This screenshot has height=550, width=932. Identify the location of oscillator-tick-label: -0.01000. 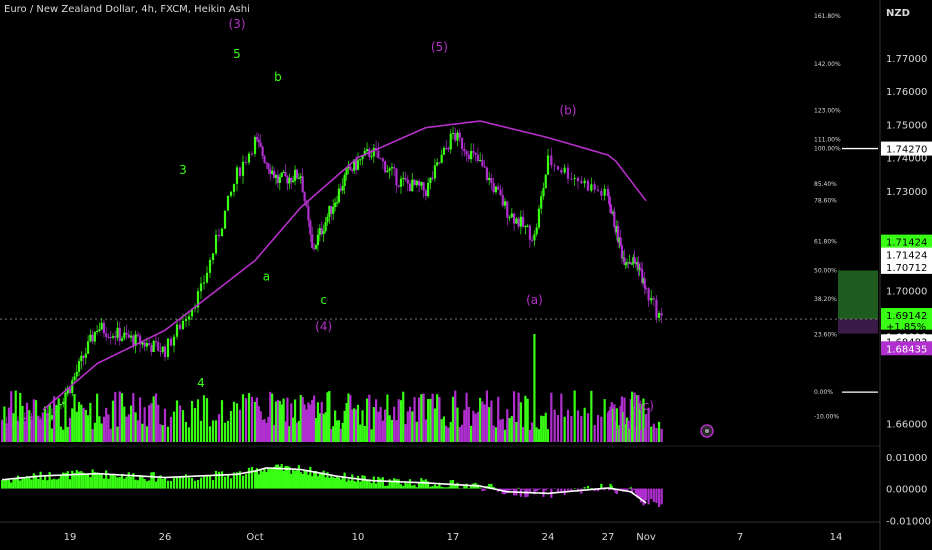
(908, 521).